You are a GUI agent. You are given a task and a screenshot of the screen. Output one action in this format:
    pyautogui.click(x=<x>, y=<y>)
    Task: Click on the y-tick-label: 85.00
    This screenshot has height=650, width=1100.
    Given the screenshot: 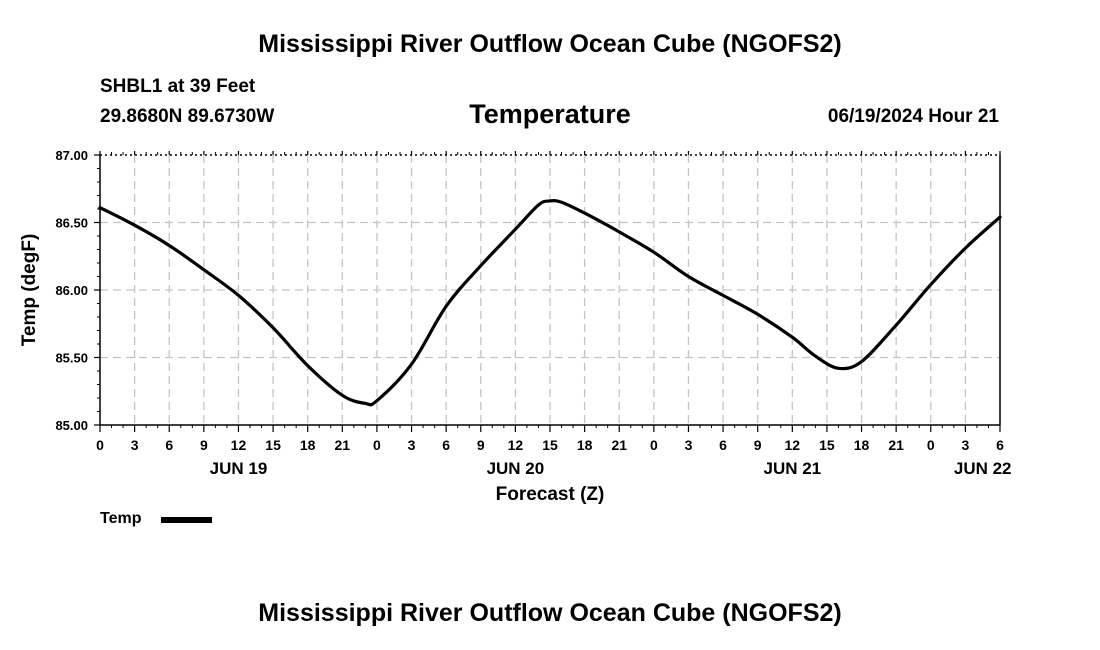 What is the action you would take?
    pyautogui.click(x=71, y=425)
    